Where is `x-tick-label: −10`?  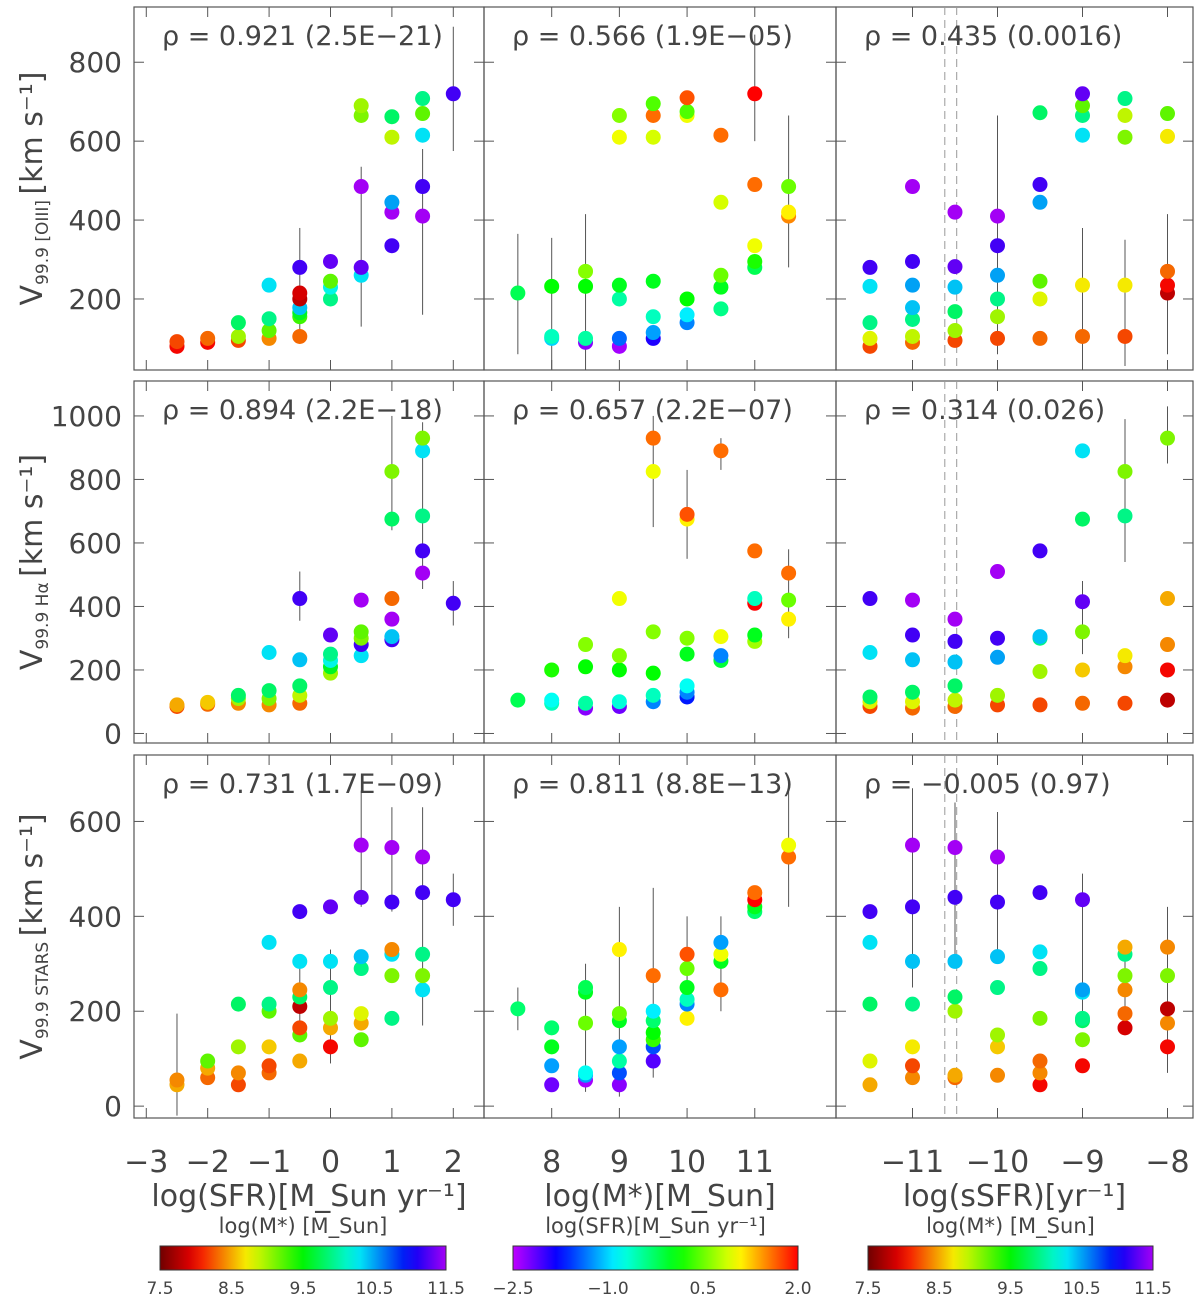 x-tick-label: −10 is located at coordinates (997, 1162).